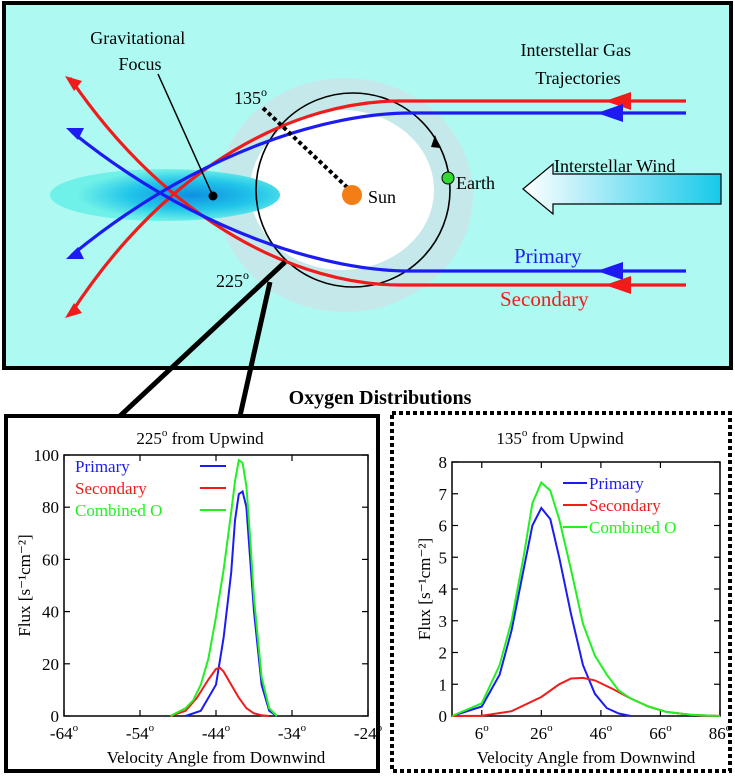  What do you see at coordinates (598, 733) in the screenshot?
I see `x-tick-value: 46` at bounding box center [598, 733].